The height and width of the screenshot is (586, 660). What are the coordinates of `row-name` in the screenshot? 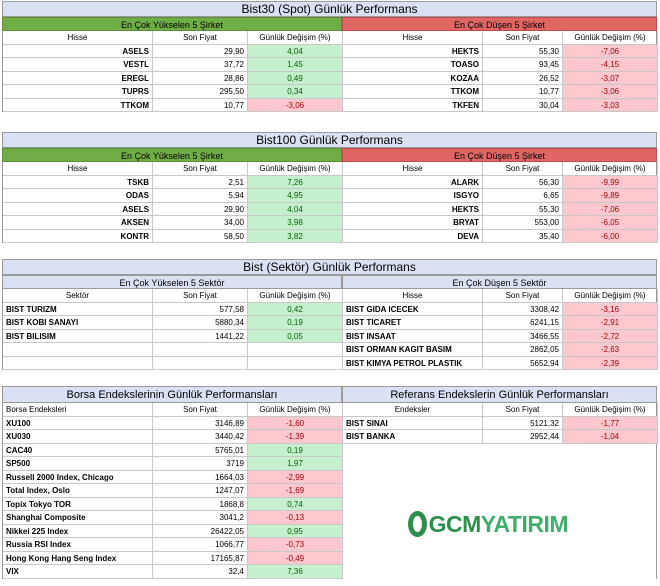 It's located at (78, 362).